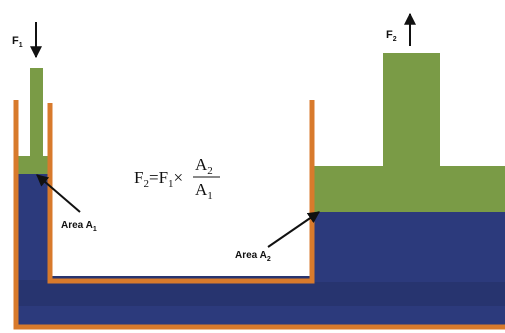  What do you see at coordinates (32, 227) in the screenshot?
I see `fluid-left-column` at bounding box center [32, 227].